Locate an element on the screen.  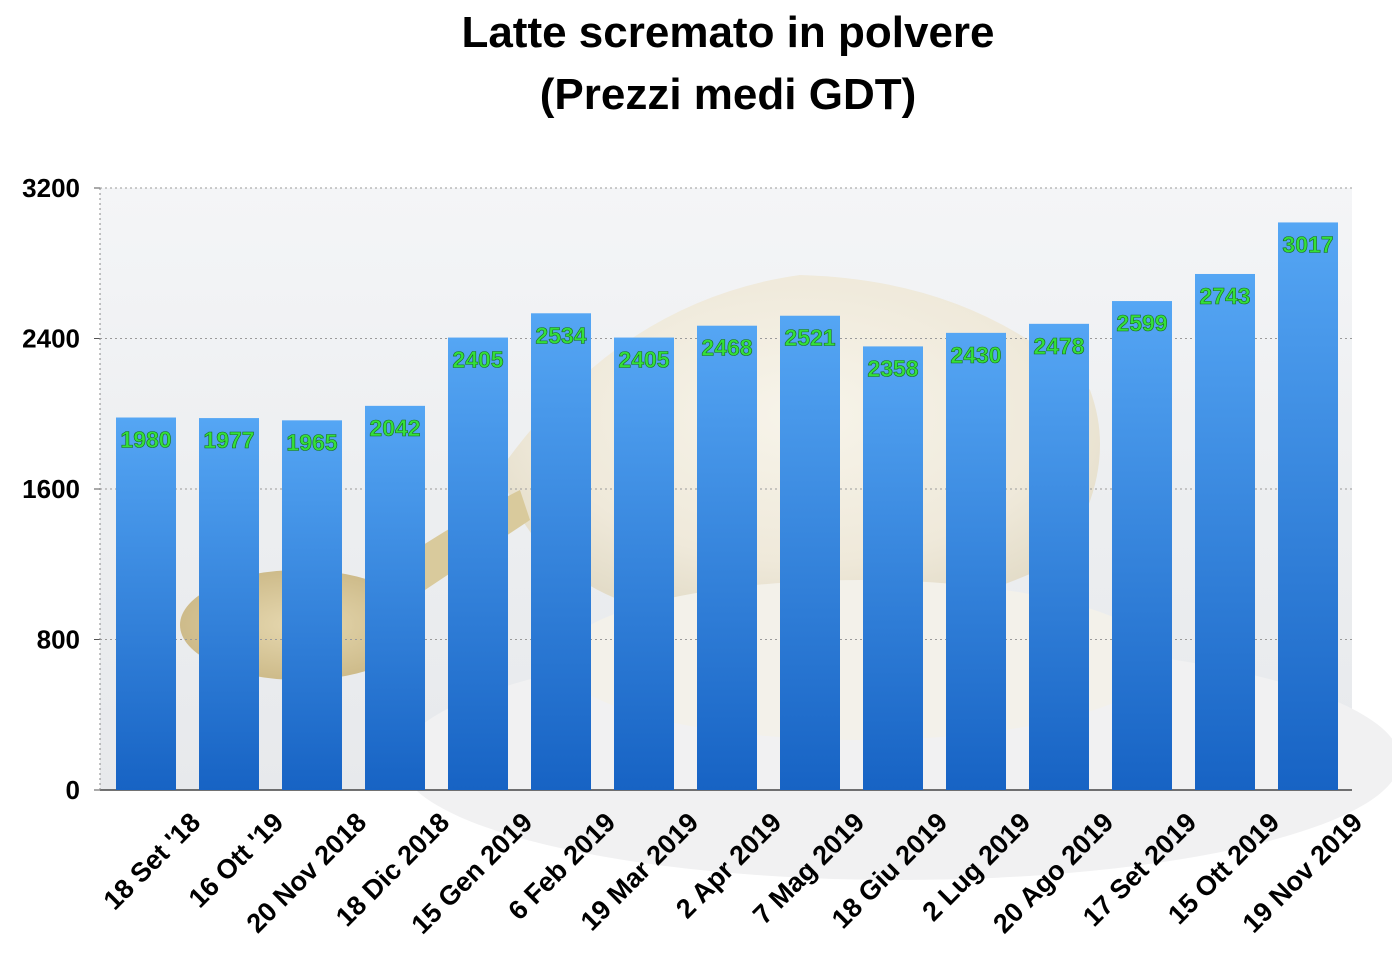
y-tick-label: 3200 is located at coordinates (51, 188).